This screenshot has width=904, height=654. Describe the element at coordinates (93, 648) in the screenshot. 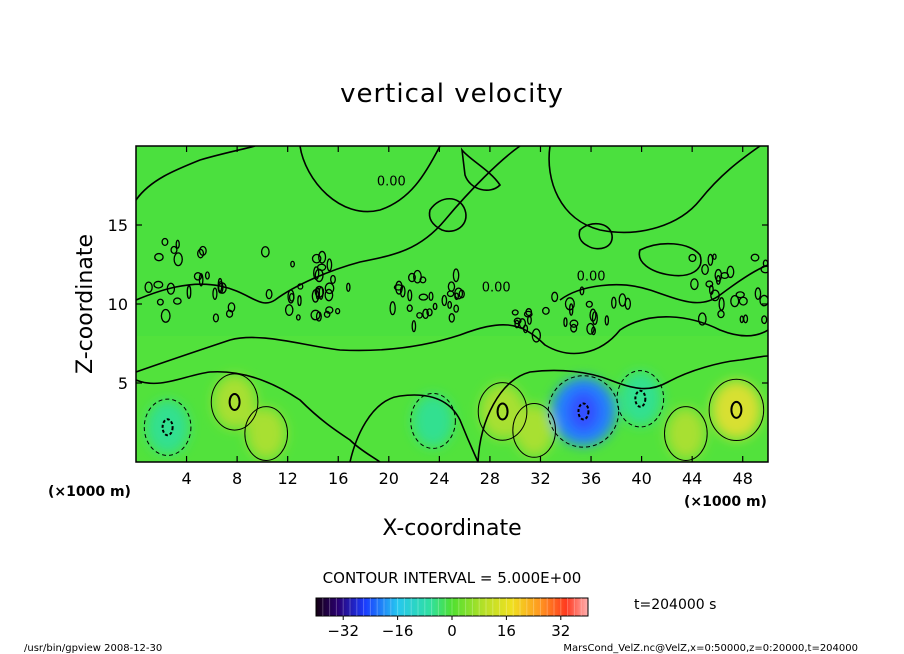

I see `footer-left: /usr/bin/gpview 2008-12-30` at that location.